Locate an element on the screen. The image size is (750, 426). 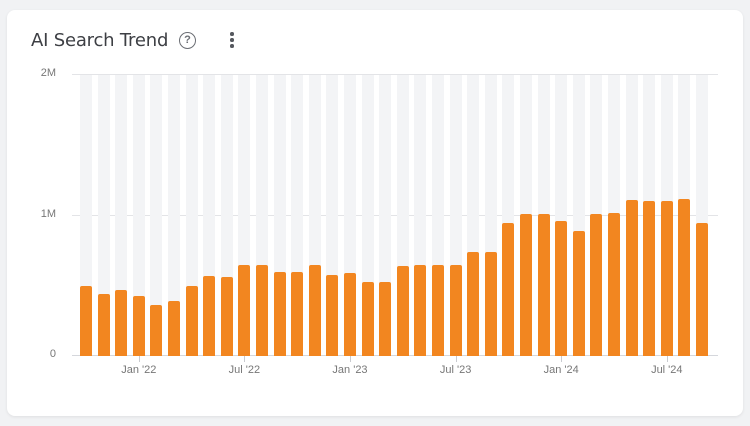
y-axis-label: 1M is located at coordinates (48, 213).